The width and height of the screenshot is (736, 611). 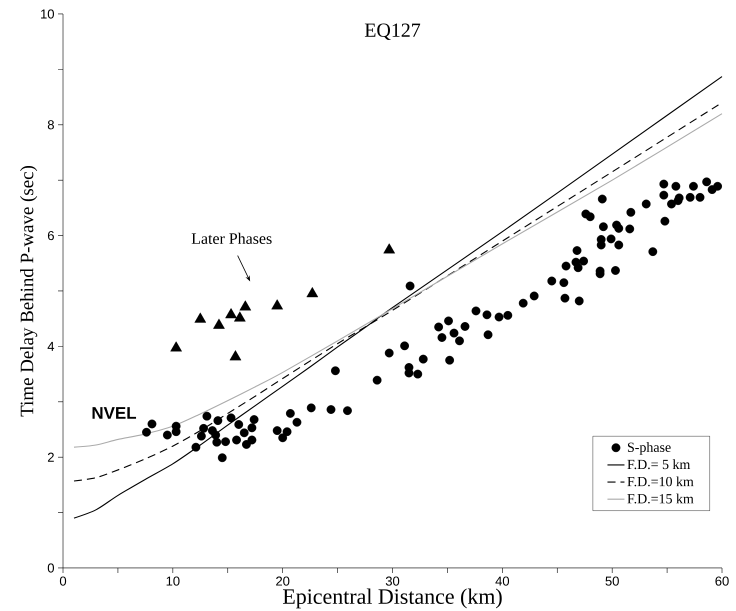 What do you see at coordinates (392, 32) in the screenshot?
I see `chart-title: EQ127` at bounding box center [392, 32].